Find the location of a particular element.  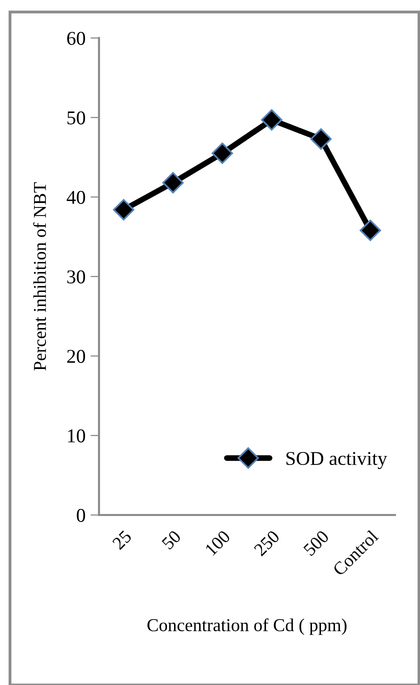

x-axis-title: Concentration of Cd ( ppm) is located at coordinates (246, 626).